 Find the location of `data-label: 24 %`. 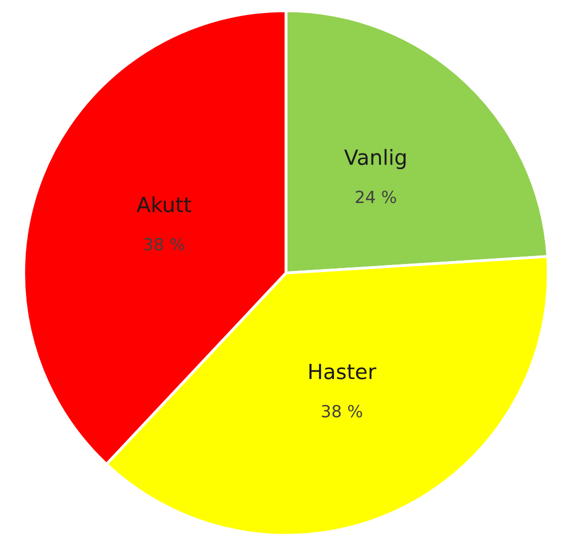

data-label: 24 % is located at coordinates (376, 197).